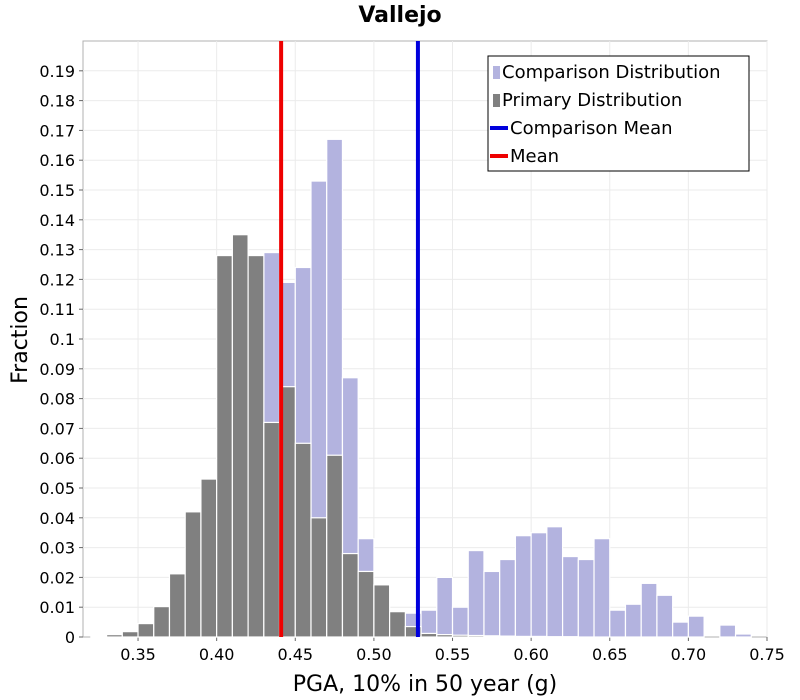  What do you see at coordinates (57, 130) in the screenshot?
I see `y-tick-label: 0.17` at bounding box center [57, 130].